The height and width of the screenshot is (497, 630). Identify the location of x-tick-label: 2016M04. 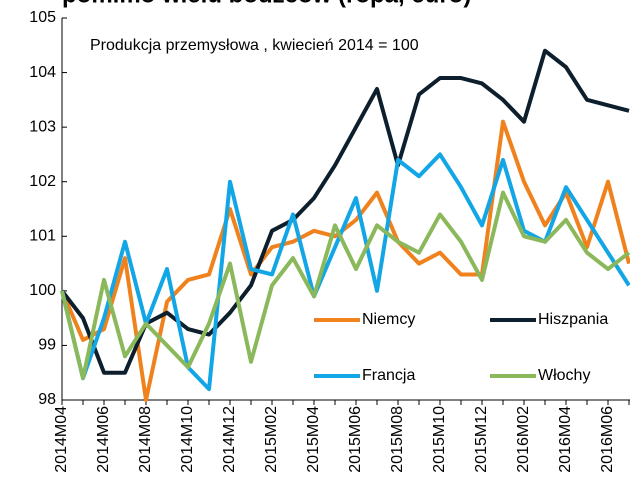
(565, 439).